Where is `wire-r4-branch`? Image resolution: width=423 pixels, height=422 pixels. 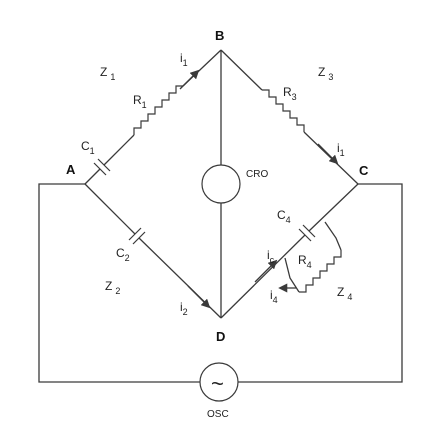
wire-r4-branch is located at coordinates (292, 275).